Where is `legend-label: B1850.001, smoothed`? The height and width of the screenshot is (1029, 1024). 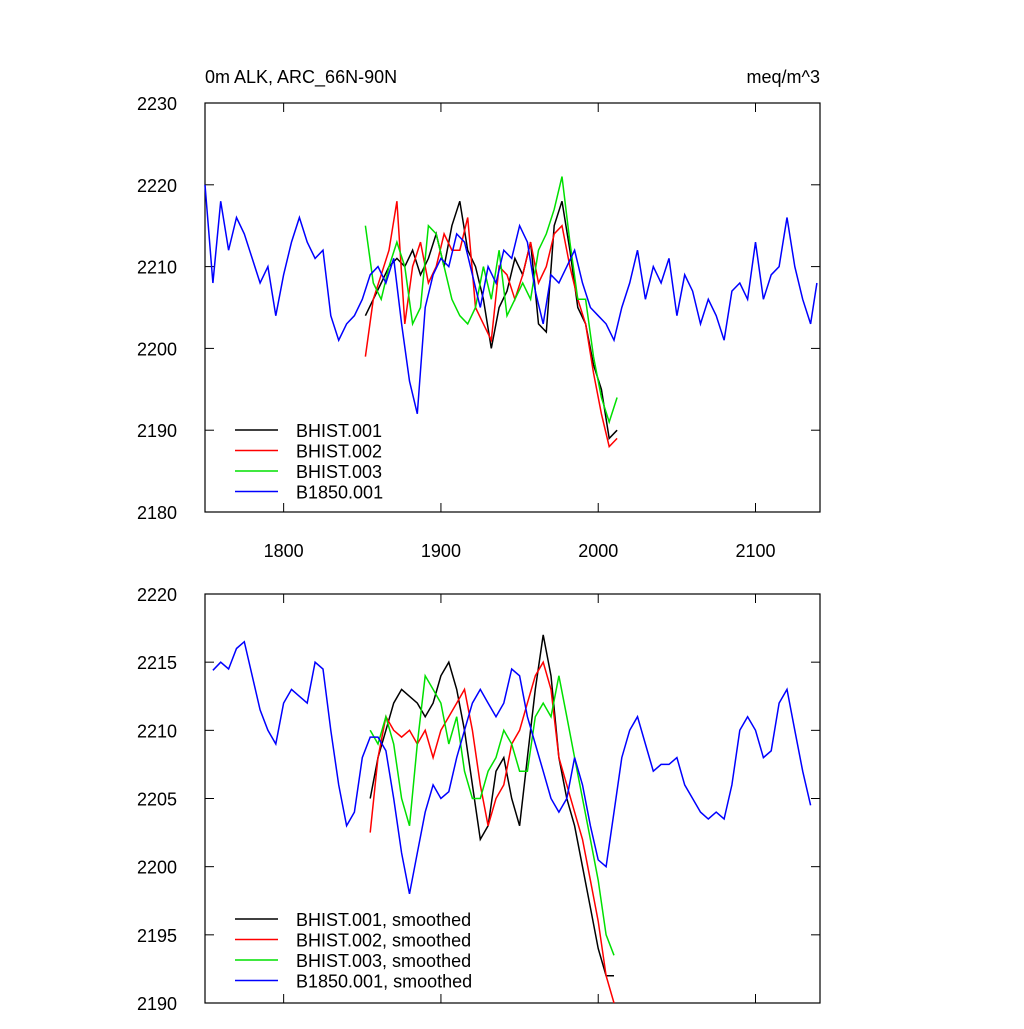
legend-label: B1850.001, smoothed is located at coordinates (384, 982).